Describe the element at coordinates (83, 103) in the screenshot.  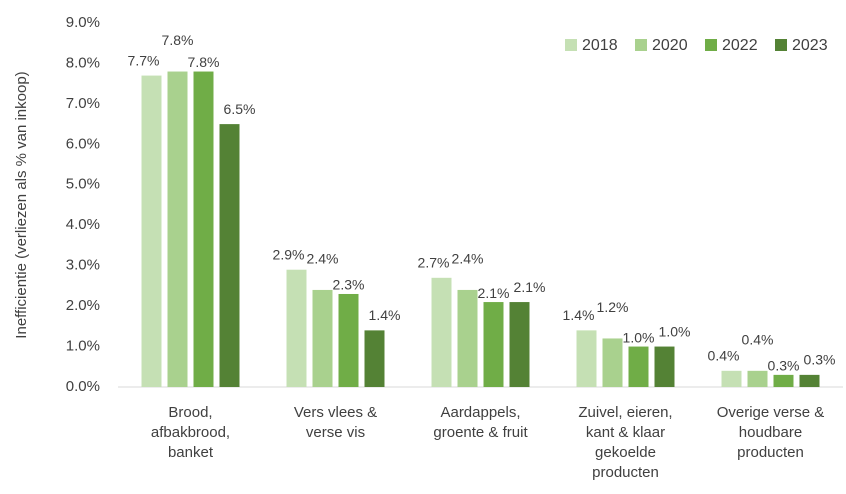
I see `y-tick-label: 7.0%` at that location.